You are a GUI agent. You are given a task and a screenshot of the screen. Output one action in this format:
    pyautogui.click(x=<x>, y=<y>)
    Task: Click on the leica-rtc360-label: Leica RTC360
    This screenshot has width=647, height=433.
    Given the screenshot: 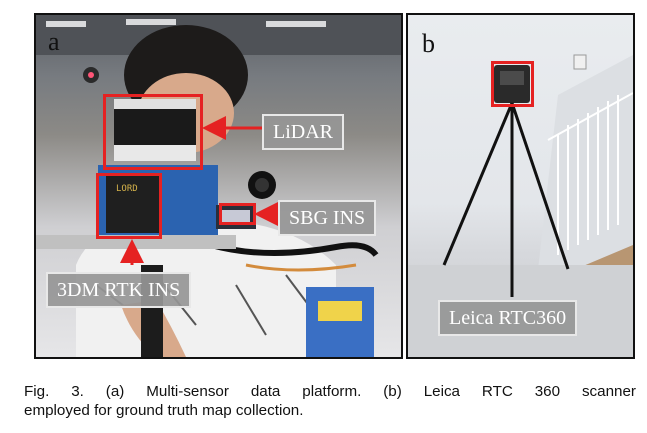 What is the action you would take?
    pyautogui.click(x=508, y=318)
    